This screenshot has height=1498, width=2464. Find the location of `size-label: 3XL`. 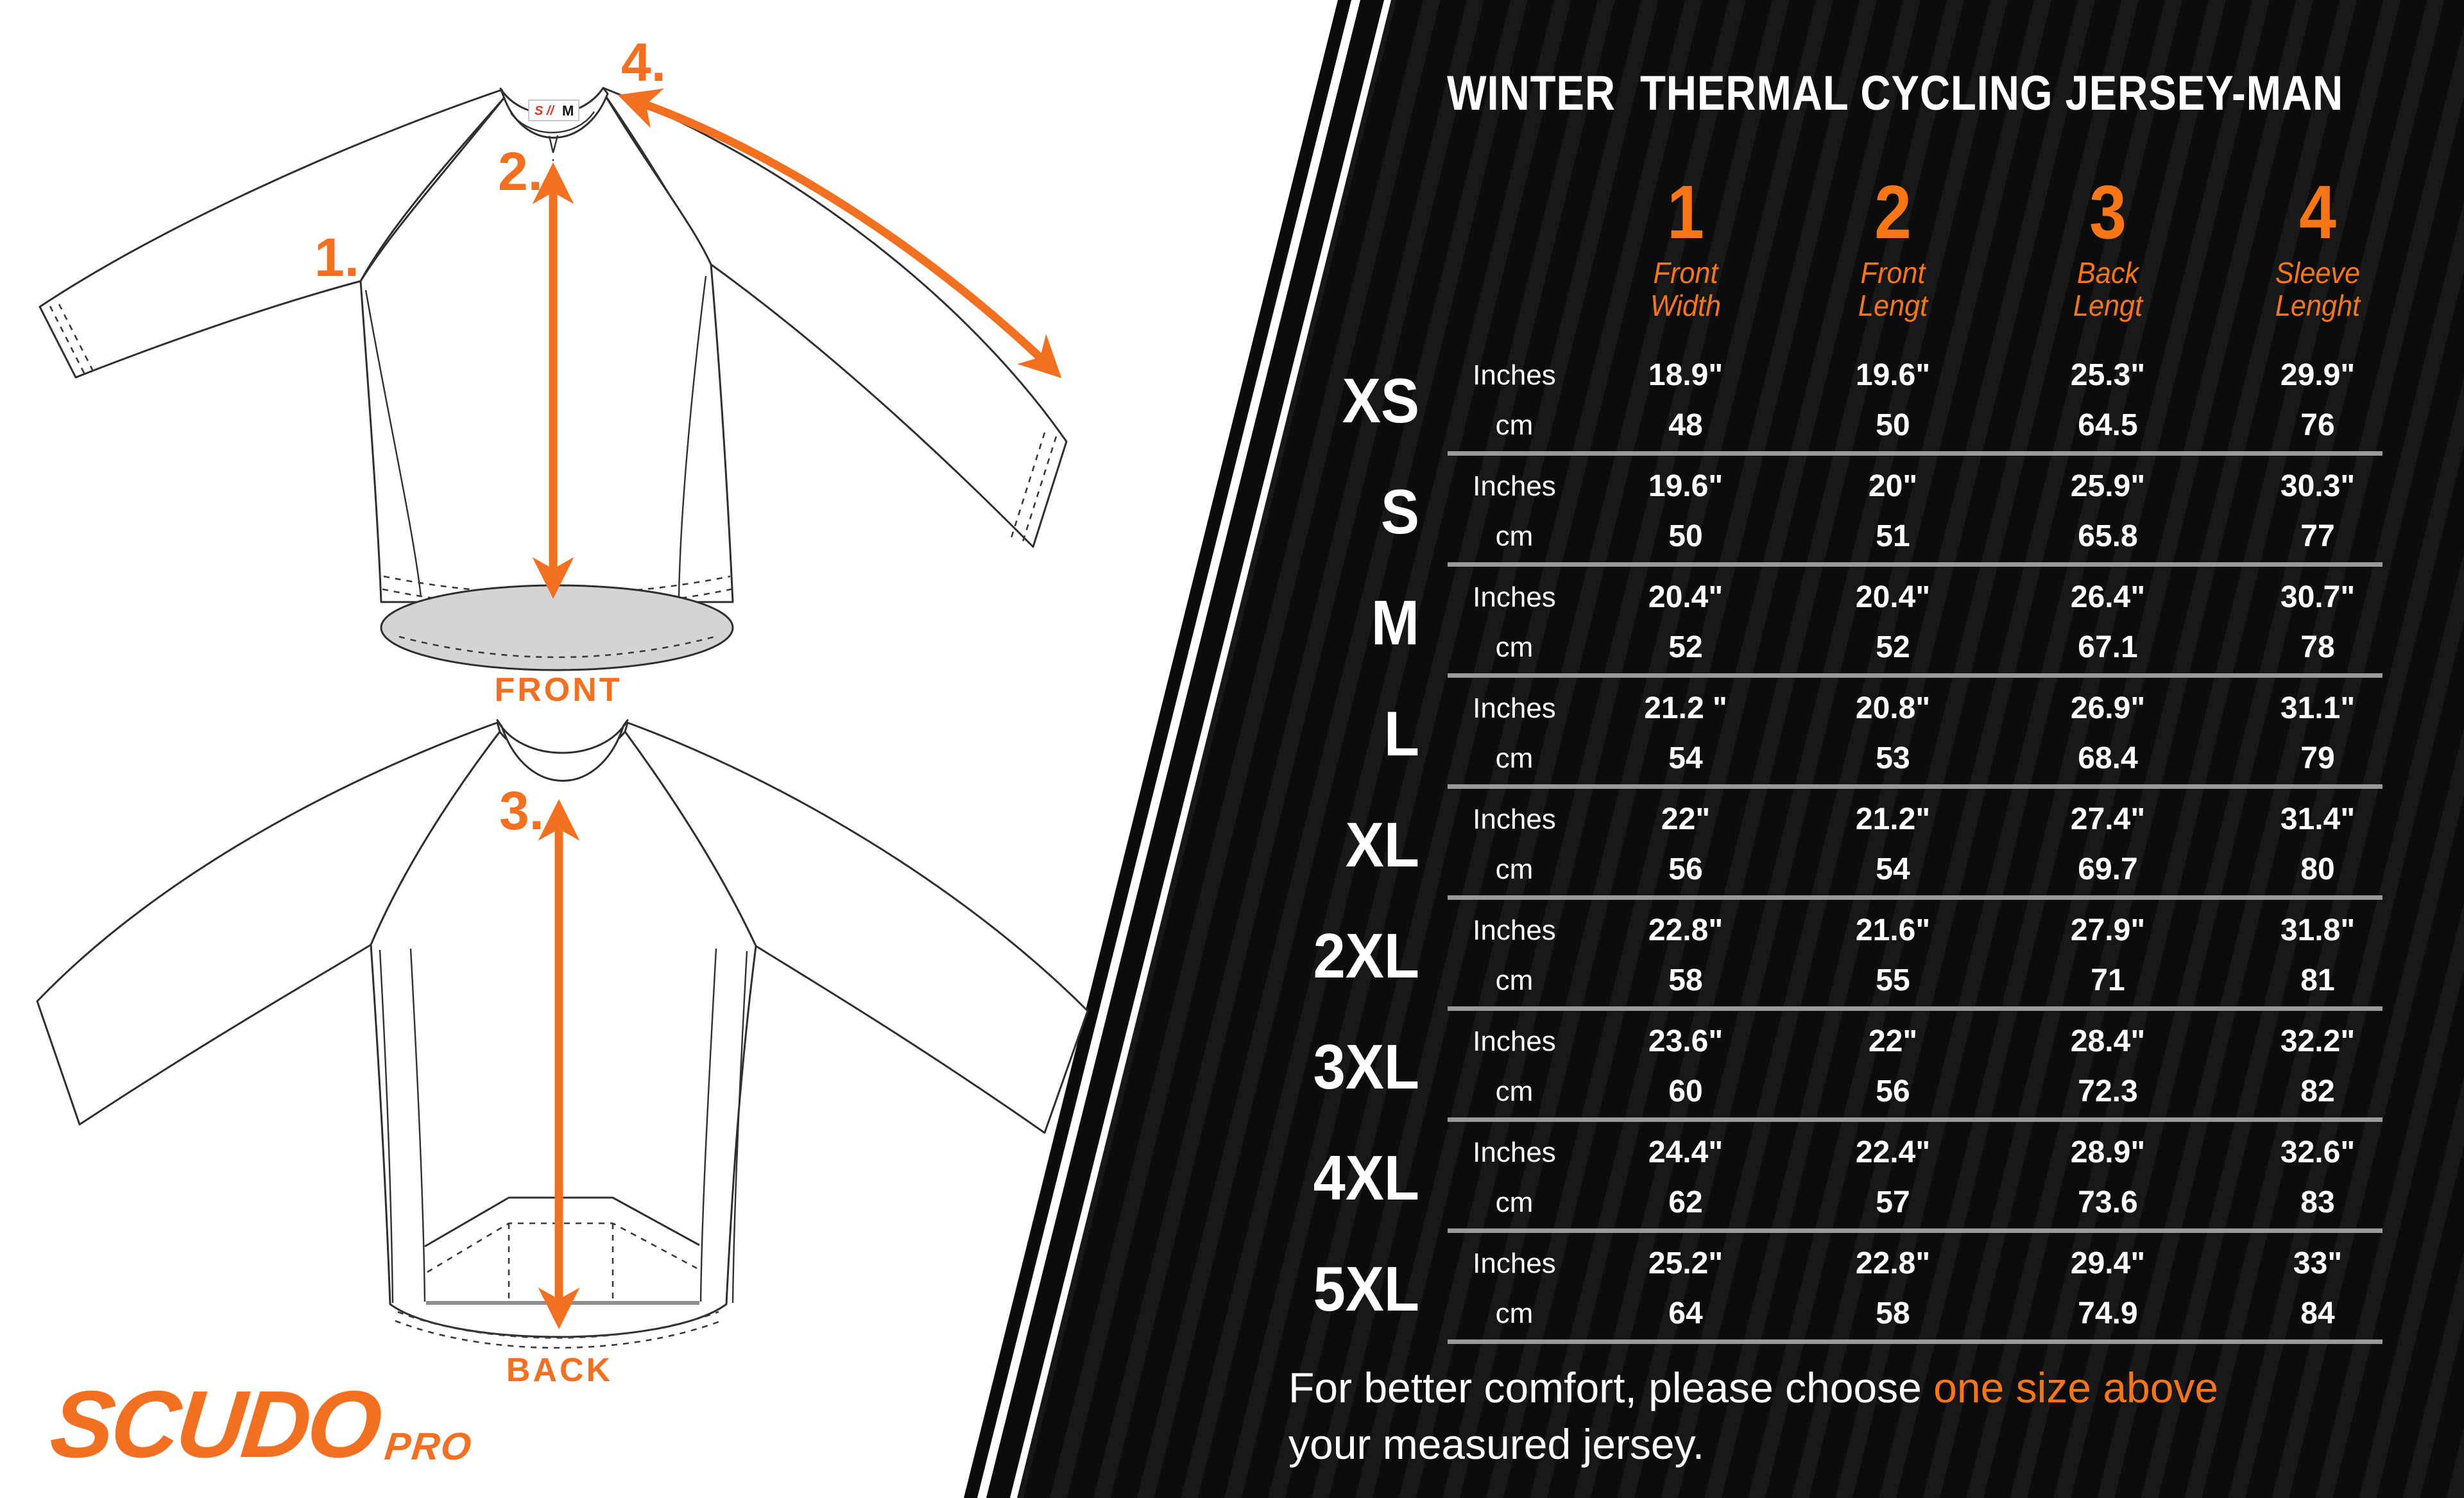

size-label: 3XL is located at coordinates (1366, 1066).